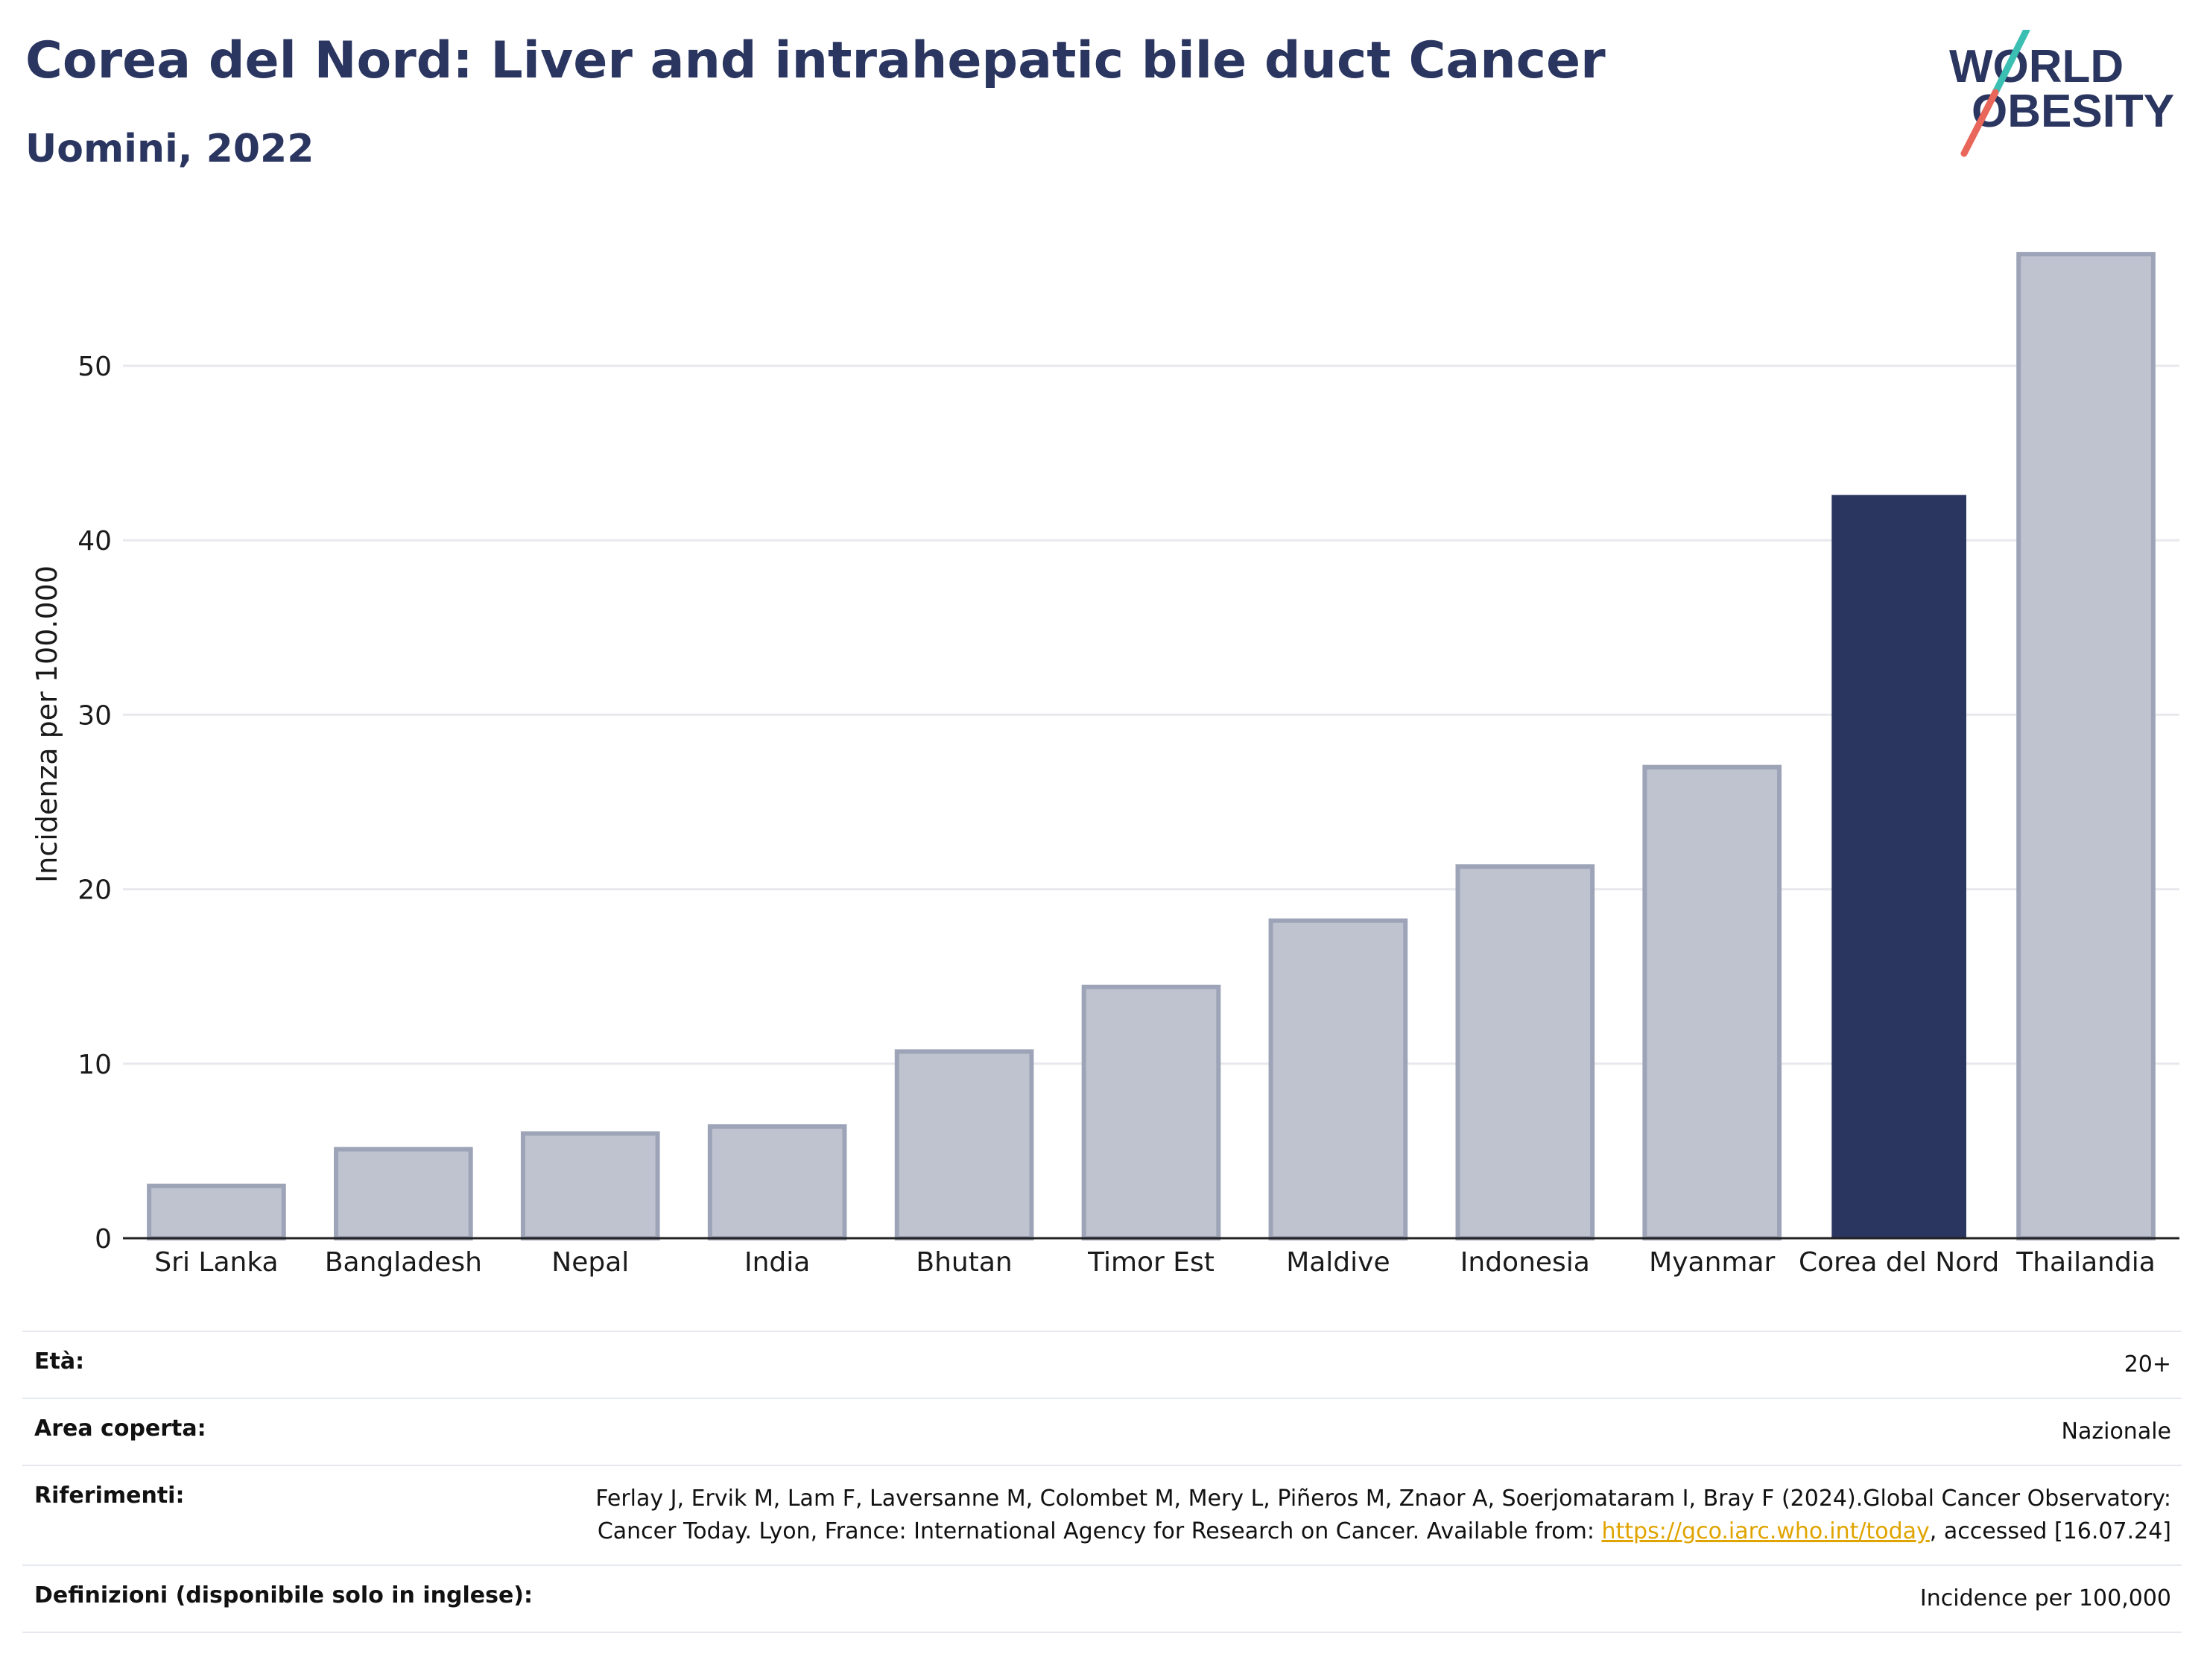 The width and height of the screenshot is (2204, 1680). What do you see at coordinates (964, 1144) in the screenshot?
I see `bar-bhutan` at bounding box center [964, 1144].